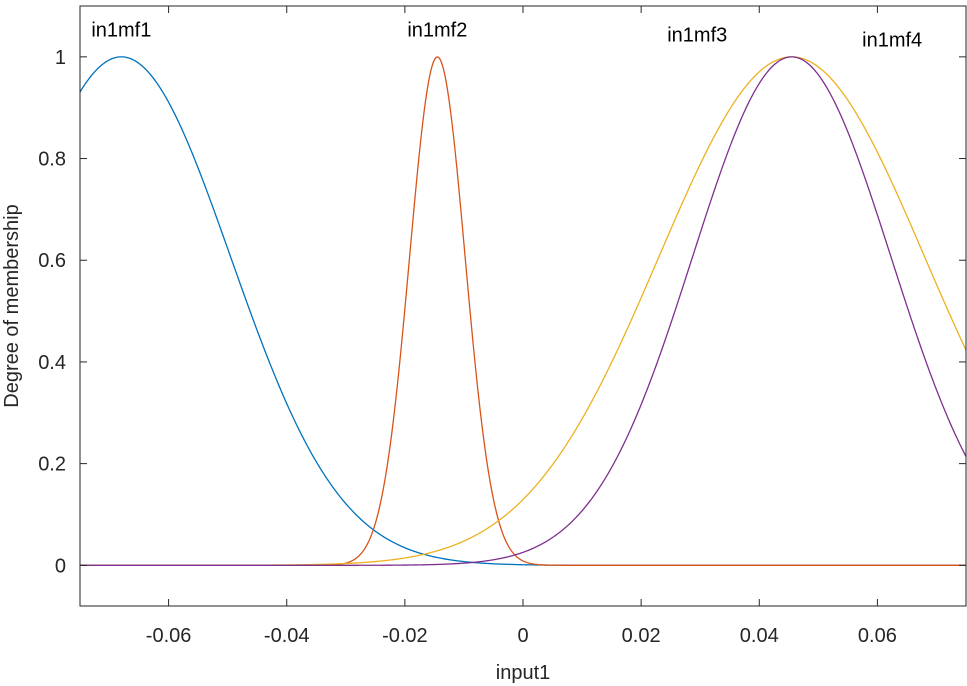 Image resolution: width=967 pixels, height=686 pixels. I want to click on y-tick-label: 0.8, so click(52, 160).